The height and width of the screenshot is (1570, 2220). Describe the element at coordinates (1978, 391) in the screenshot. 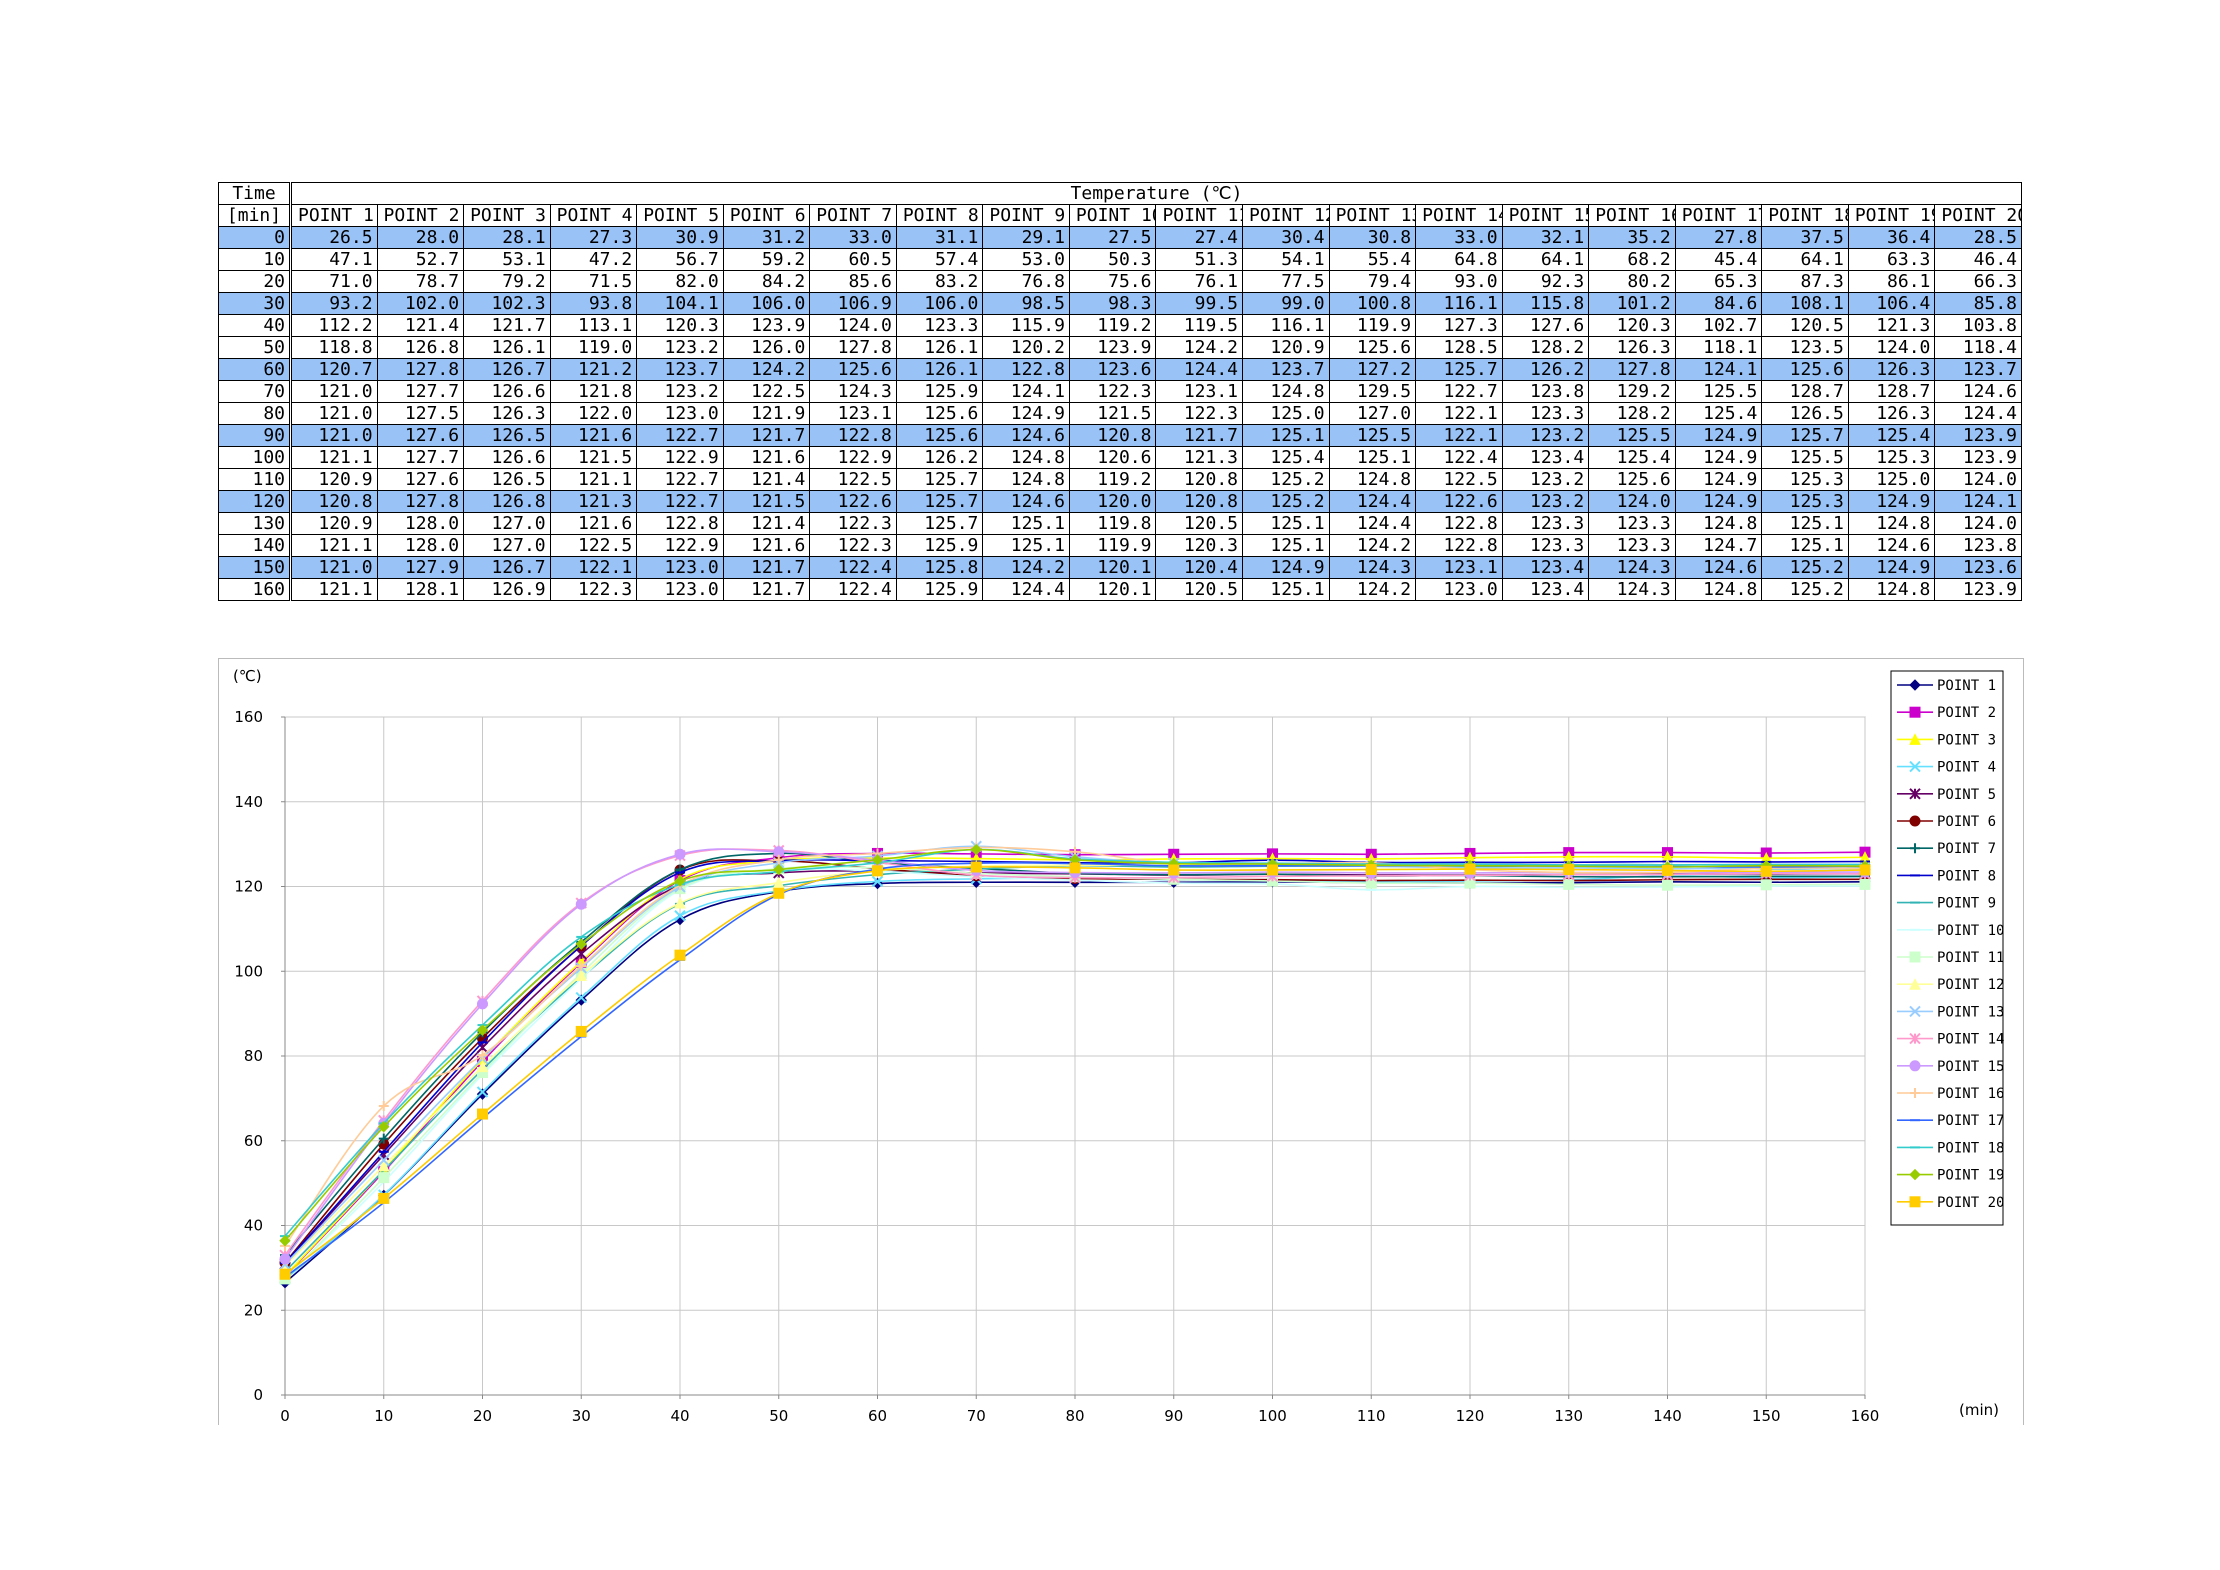

I see `temperature-cell: 124.6` at that location.